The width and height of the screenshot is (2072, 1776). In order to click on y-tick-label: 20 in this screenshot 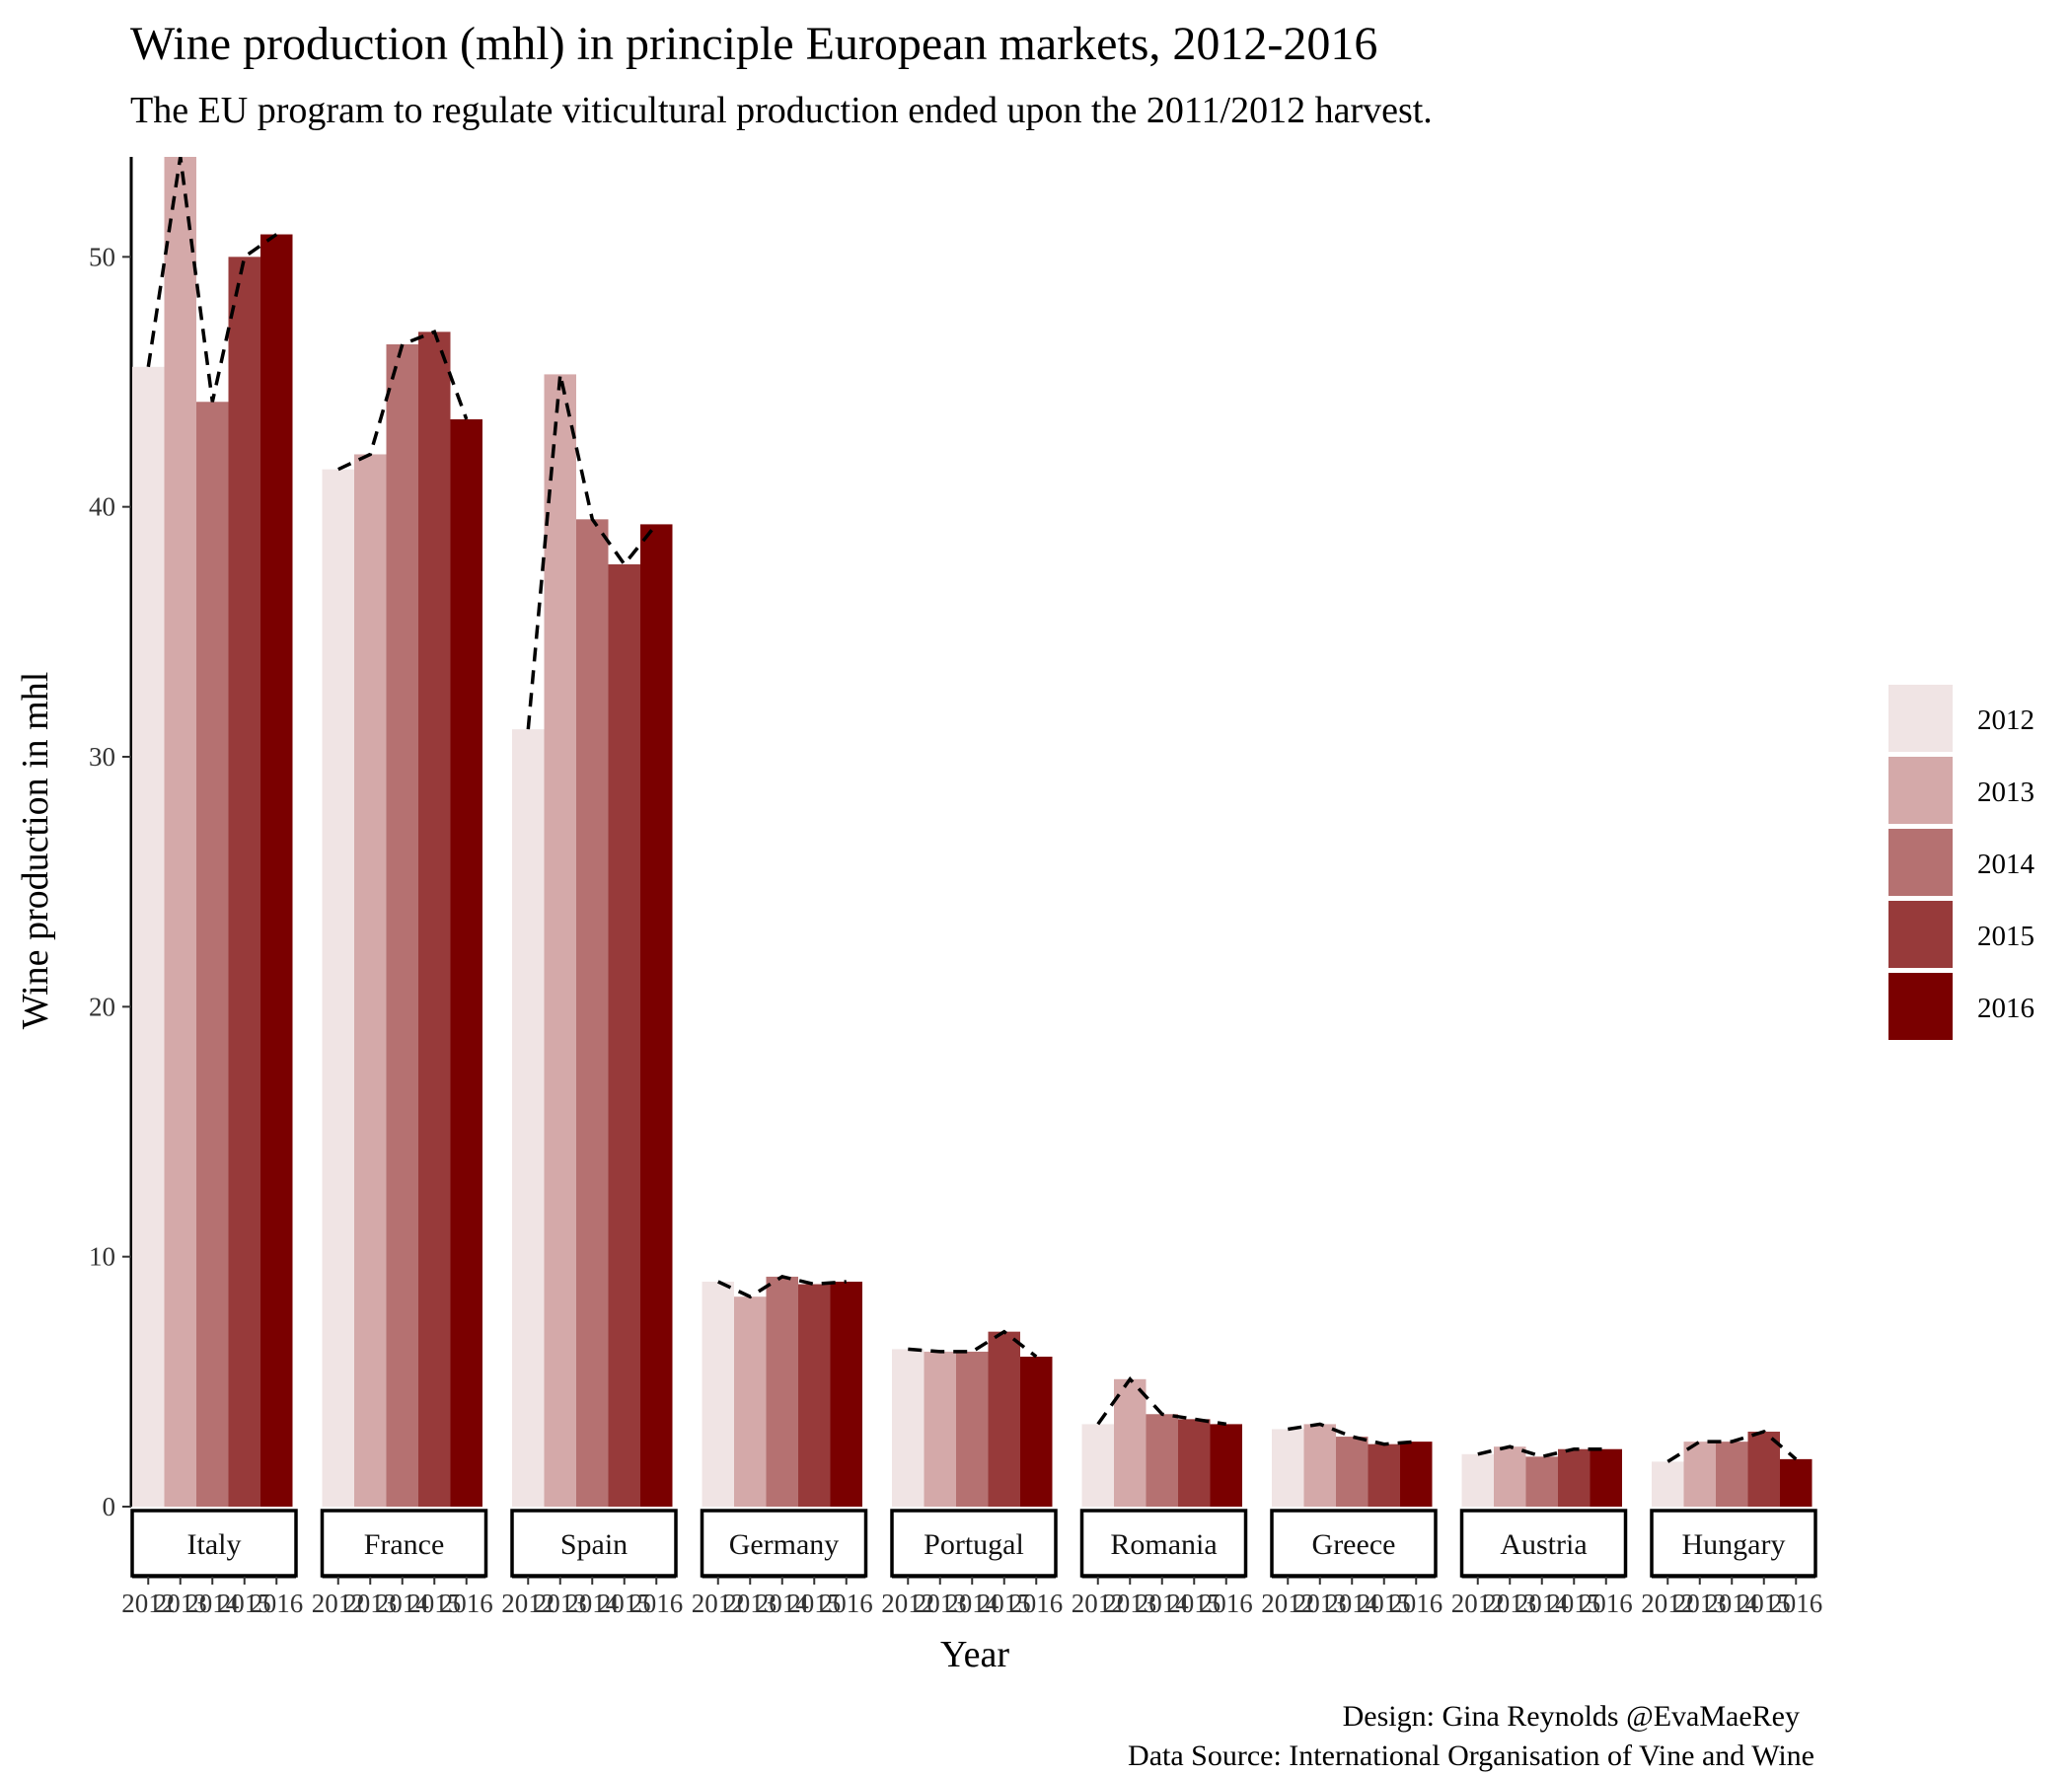, I will do `click(102, 1007)`.